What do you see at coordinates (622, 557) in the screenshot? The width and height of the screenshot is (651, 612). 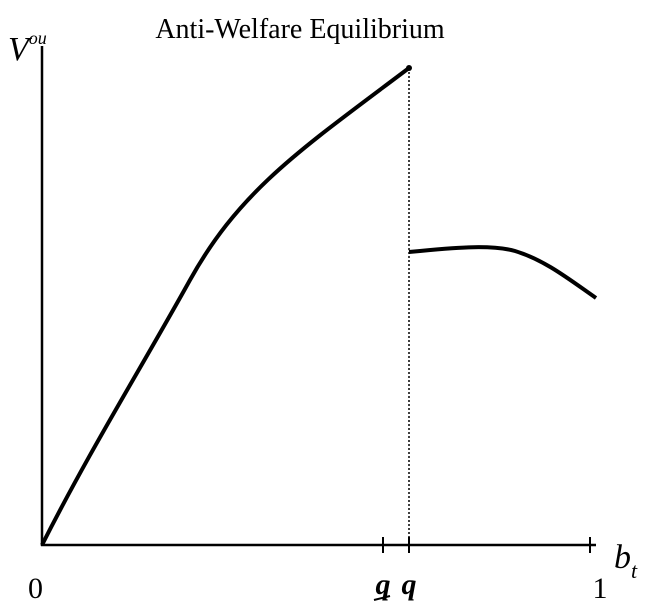 I see `x-axis-label-base: b` at bounding box center [622, 557].